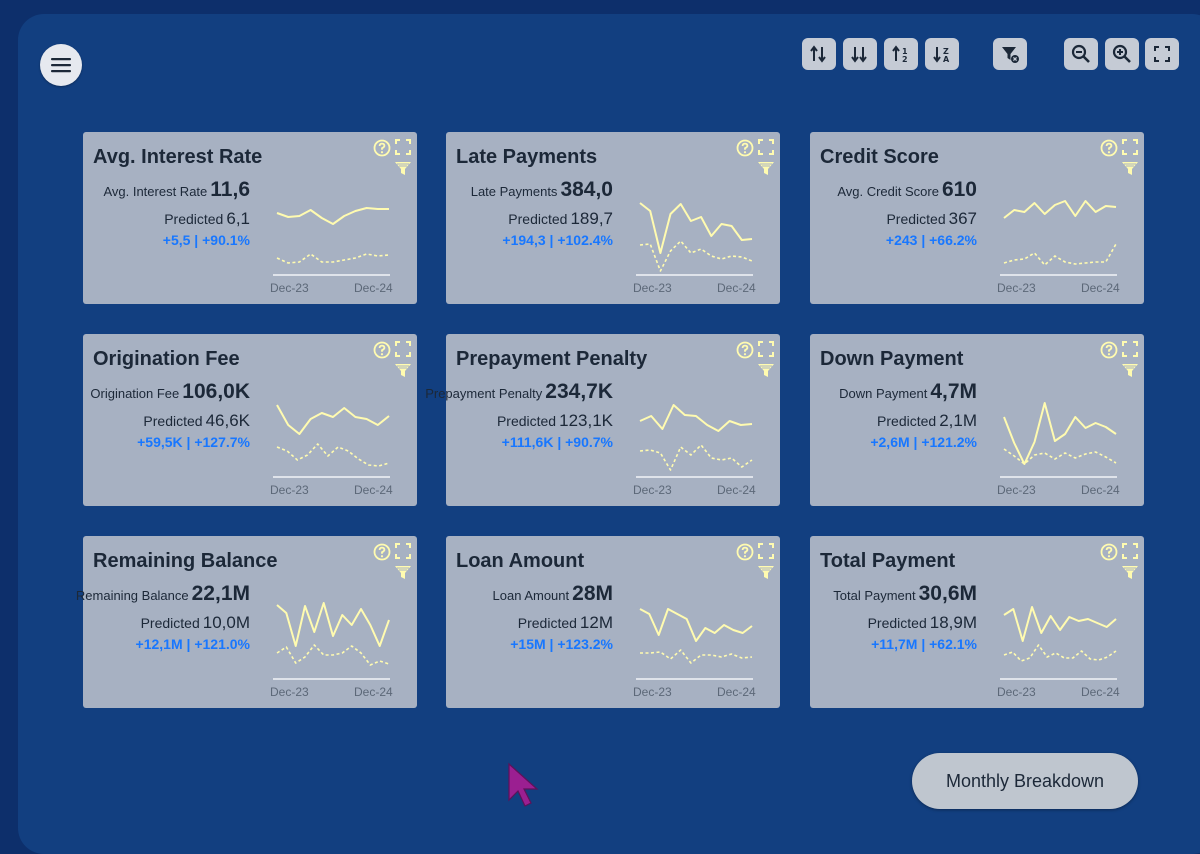 The image size is (1200, 854). I want to click on card-title: Late Payments, so click(527, 157).